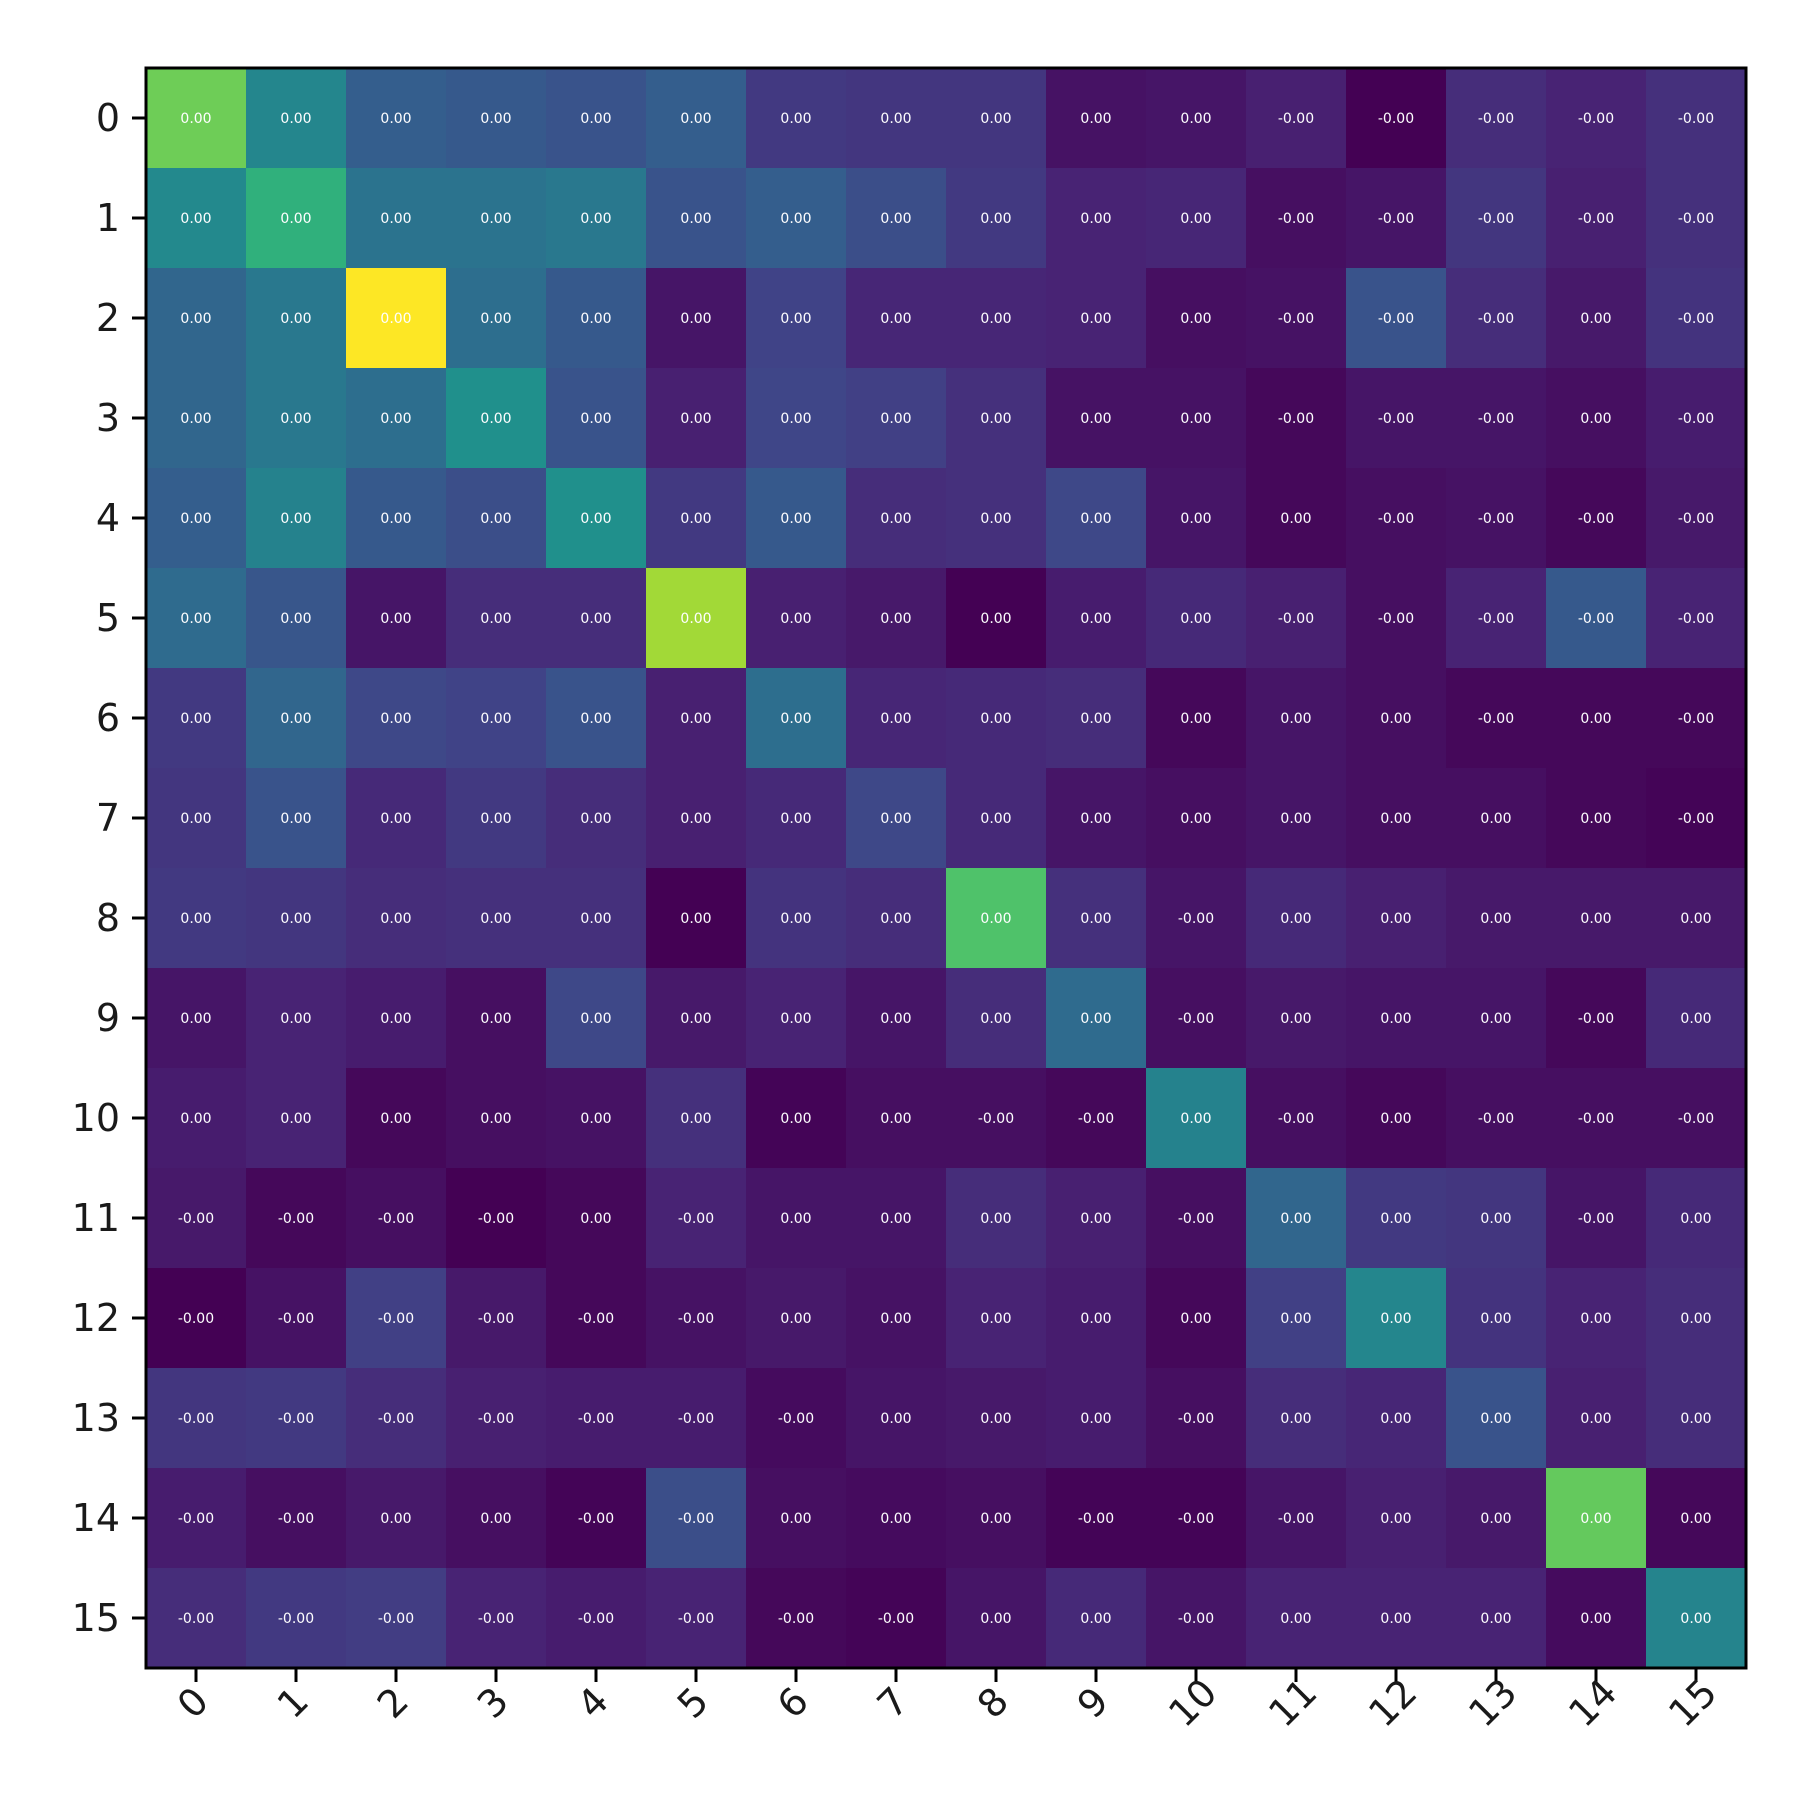  I want to click on cell-value-label-3-5: 0.00, so click(695, 419).